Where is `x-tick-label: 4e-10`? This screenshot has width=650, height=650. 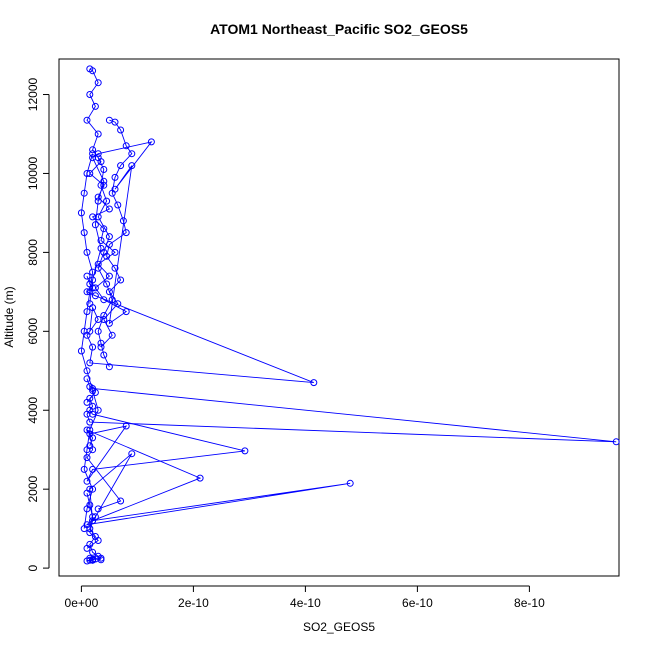 x-tick-label: 4e-10 is located at coordinates (305, 603).